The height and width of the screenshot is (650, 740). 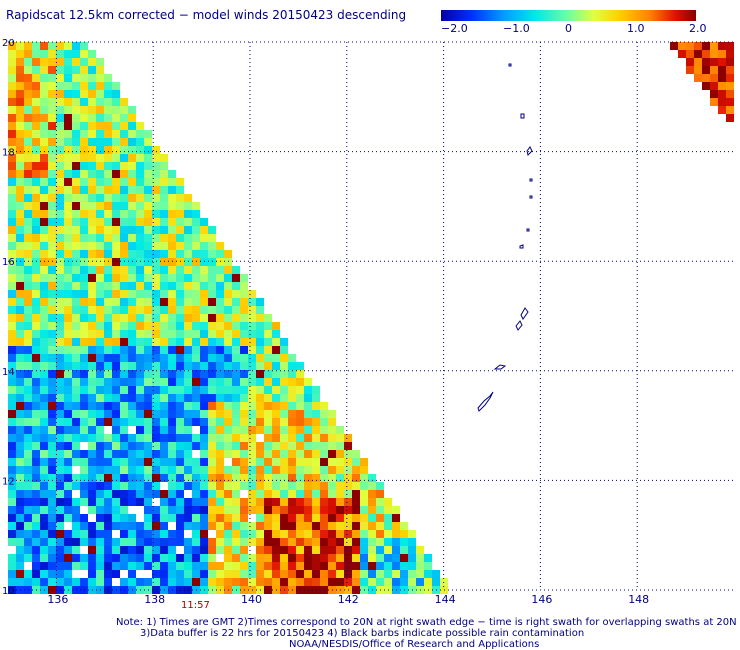 I want to click on pagan-coastline, so click(x=529, y=151).